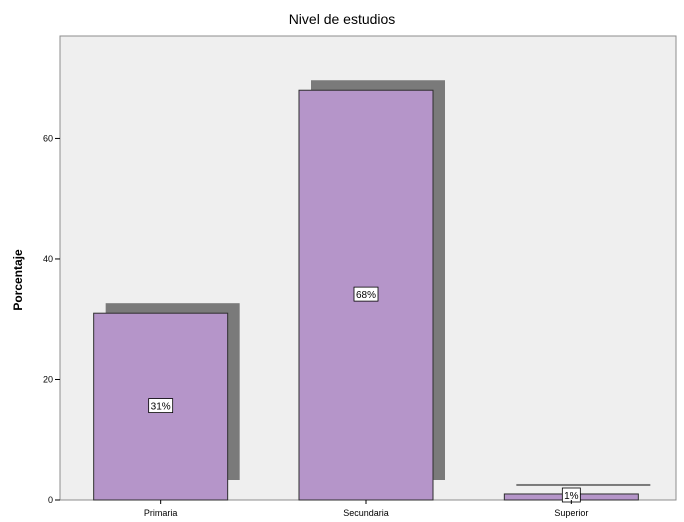 This screenshot has width=684, height=522. What do you see at coordinates (48, 138) in the screenshot?
I see `y-tick-label: 60` at bounding box center [48, 138].